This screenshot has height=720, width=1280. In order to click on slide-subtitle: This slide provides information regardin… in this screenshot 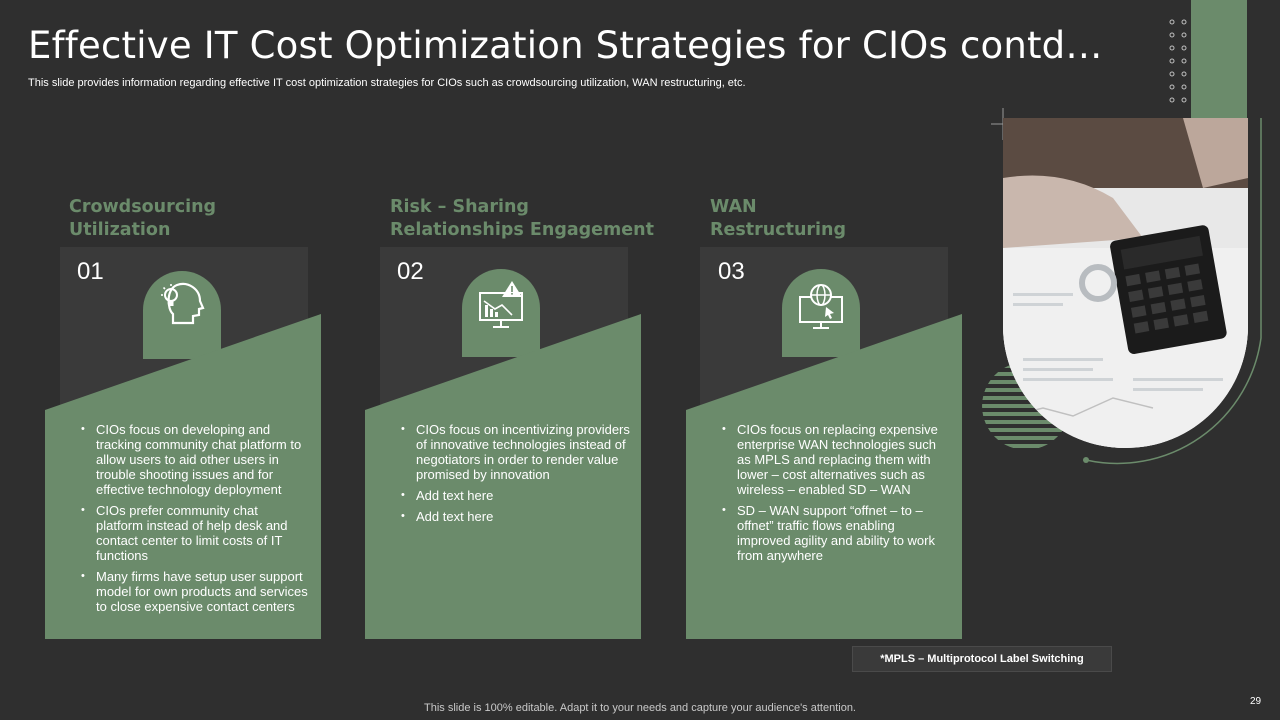, I will do `click(387, 83)`.